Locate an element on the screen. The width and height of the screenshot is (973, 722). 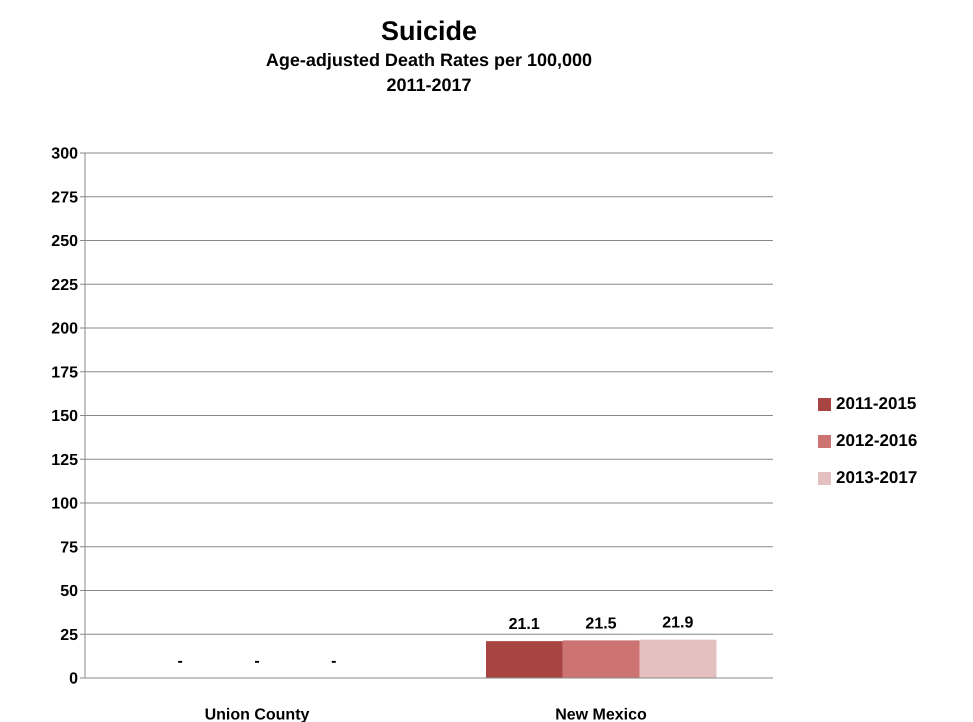
legend-label: 2013-2017 is located at coordinates (877, 478).